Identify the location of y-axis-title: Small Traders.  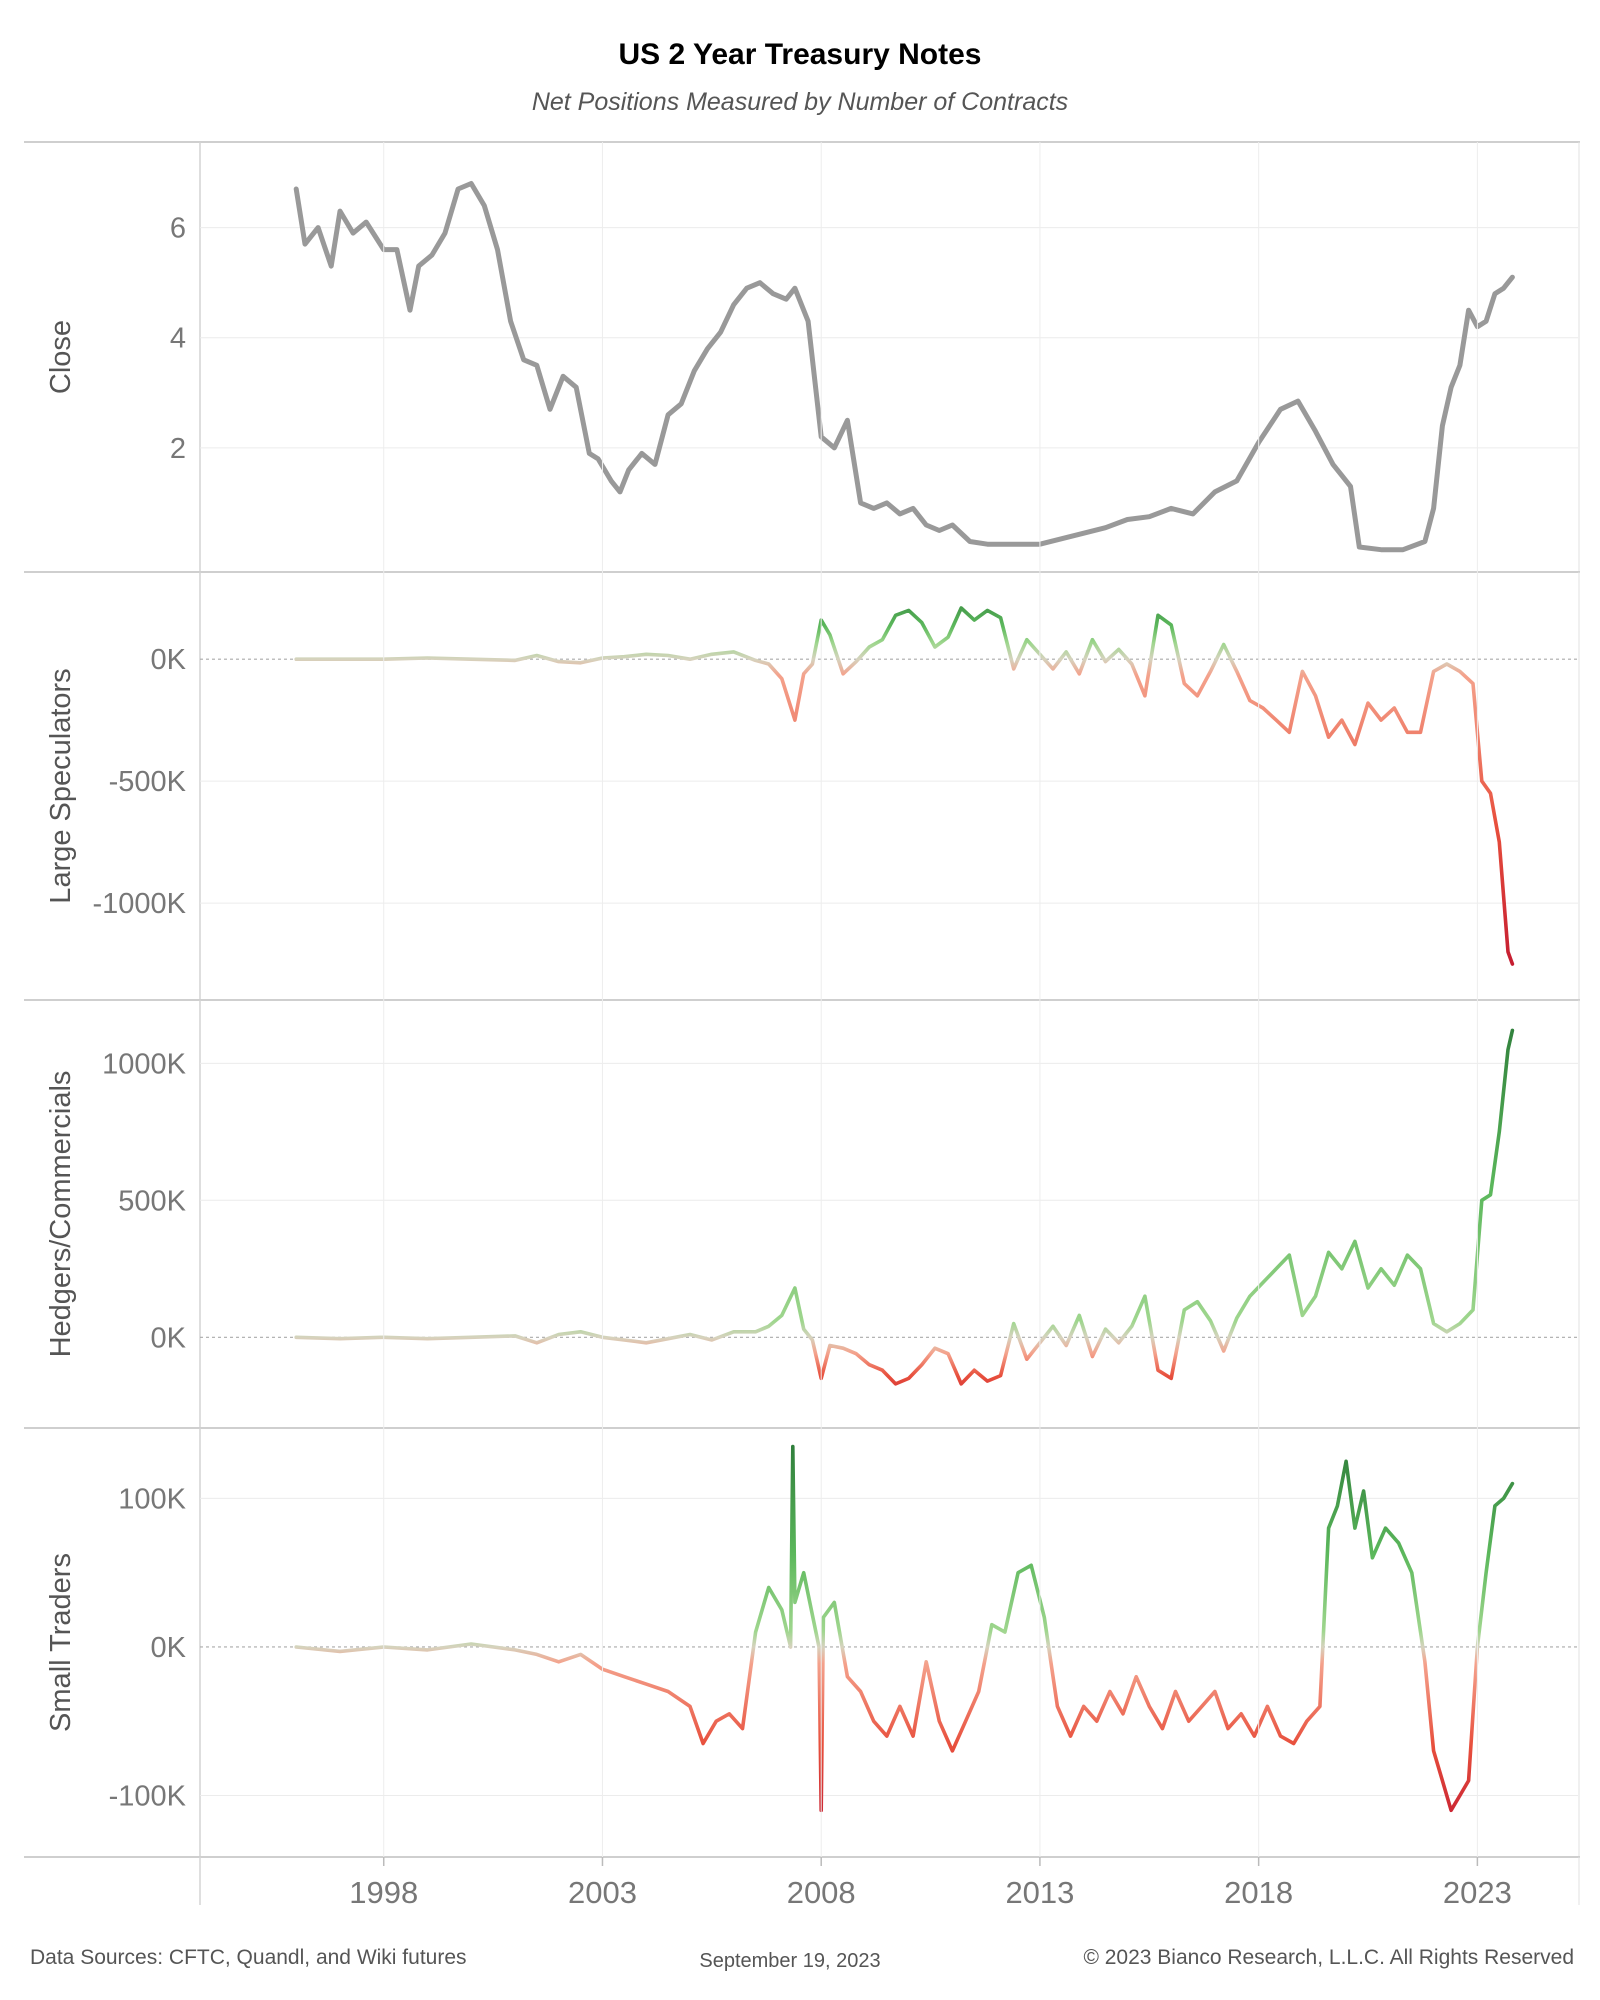
(61, 1642).